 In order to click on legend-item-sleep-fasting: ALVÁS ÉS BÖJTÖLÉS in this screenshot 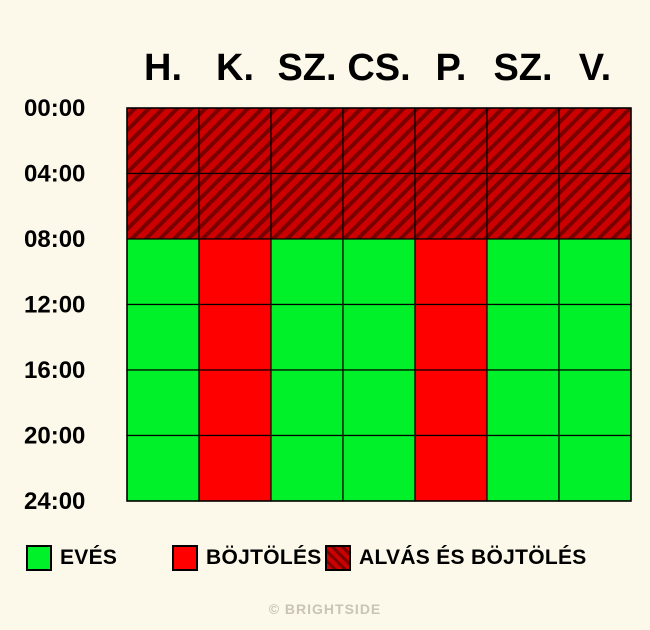, I will do `click(456, 558)`.